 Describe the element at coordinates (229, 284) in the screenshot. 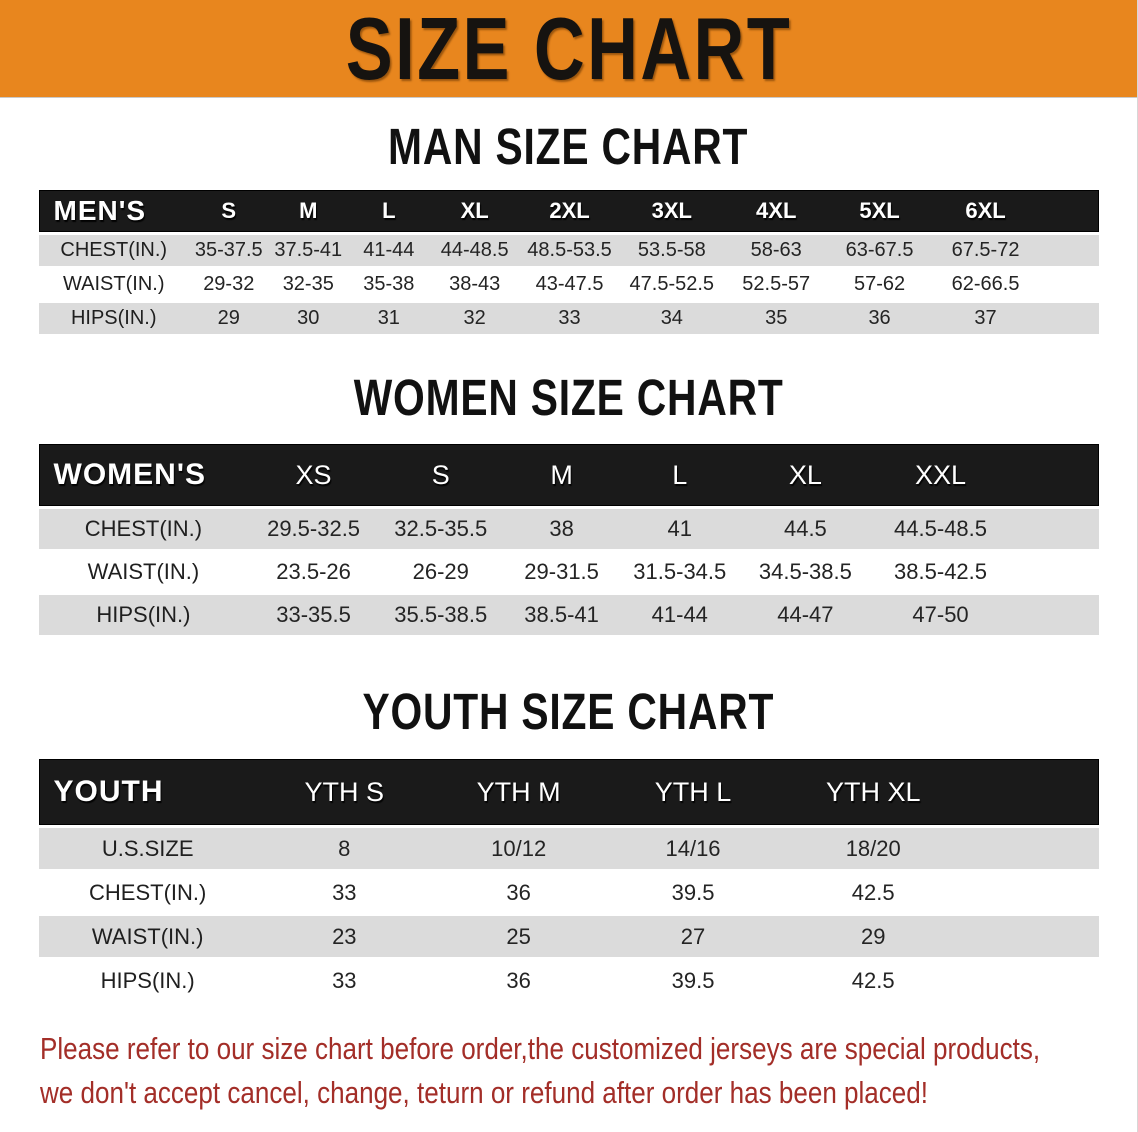

I see `cell-value: 29-32` at that location.